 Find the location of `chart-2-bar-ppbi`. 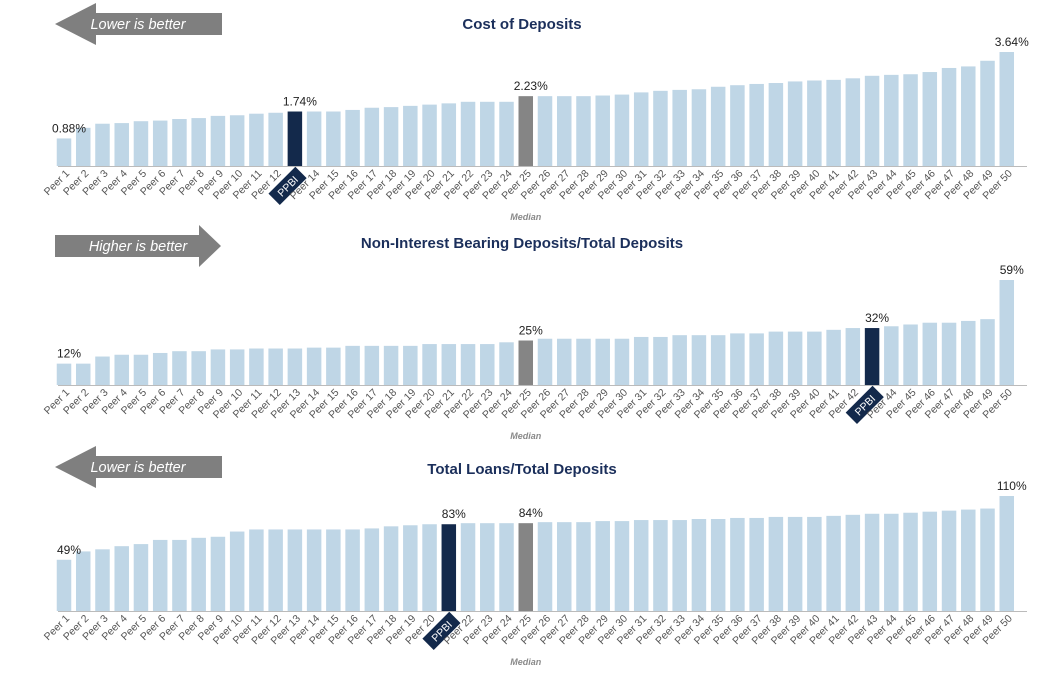

chart-2-bar-ppbi is located at coordinates (872, 356).